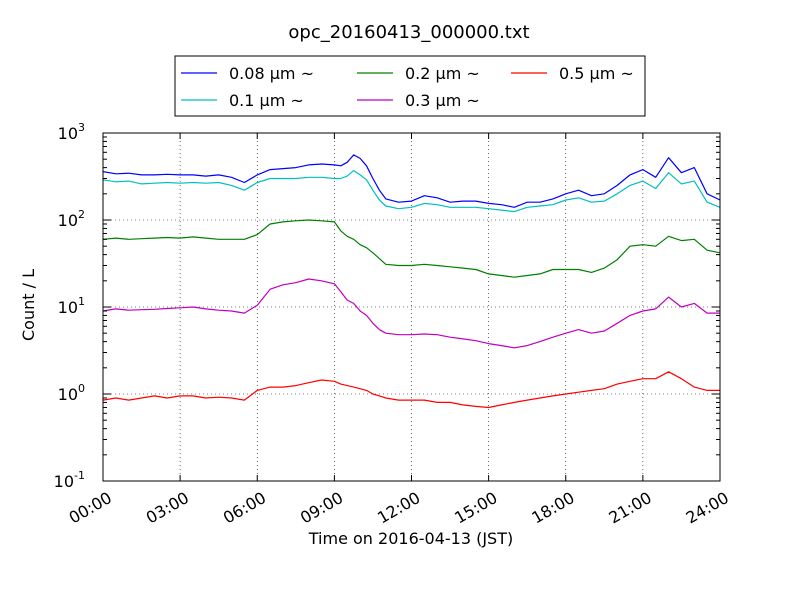 The height and width of the screenshot is (600, 800). I want to click on legend-label: 0.08 μm ~, so click(271, 73).